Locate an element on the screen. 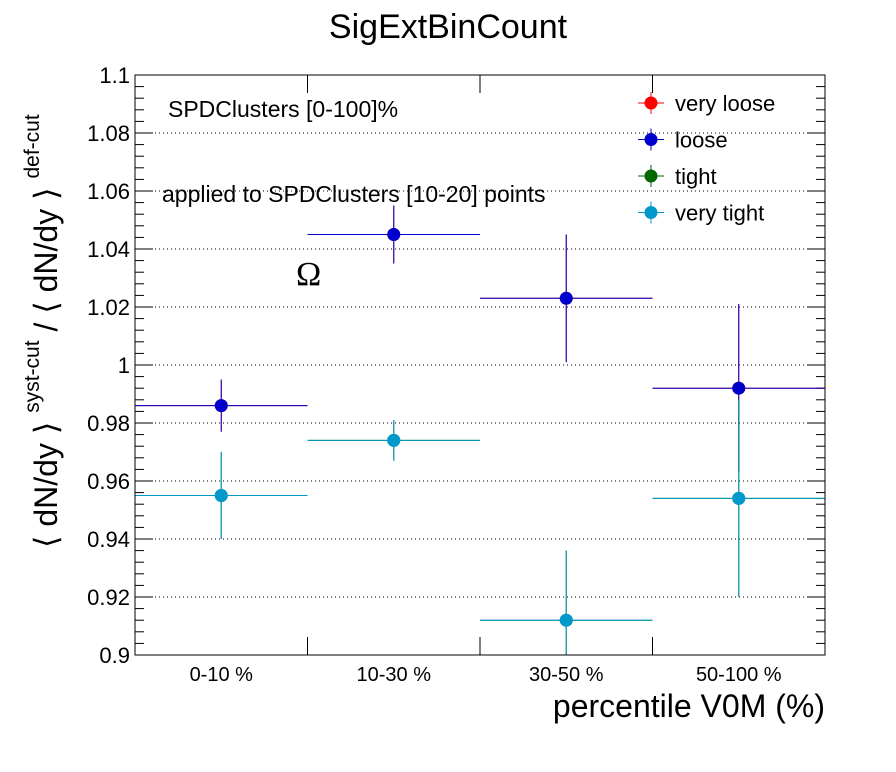  x-tick-label: 30-50 % is located at coordinates (566, 675).